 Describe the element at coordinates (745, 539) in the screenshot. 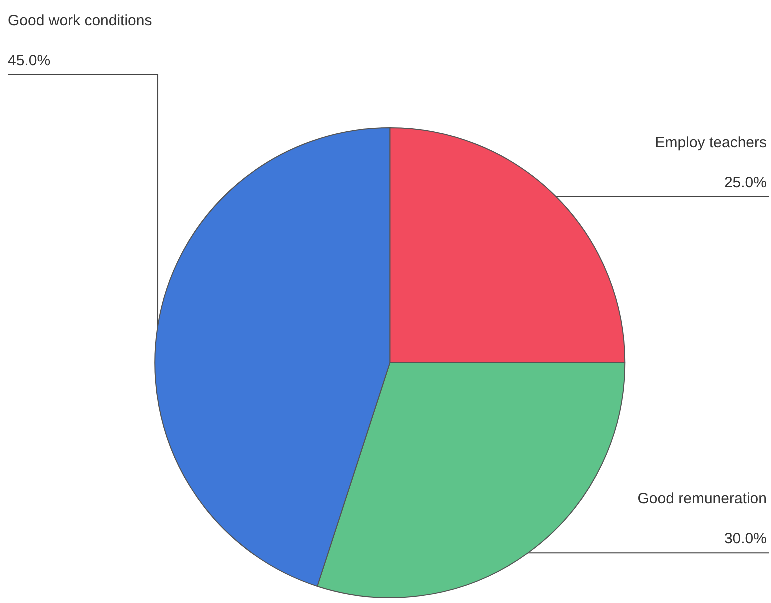

I see `data-label: 30.0%` at that location.